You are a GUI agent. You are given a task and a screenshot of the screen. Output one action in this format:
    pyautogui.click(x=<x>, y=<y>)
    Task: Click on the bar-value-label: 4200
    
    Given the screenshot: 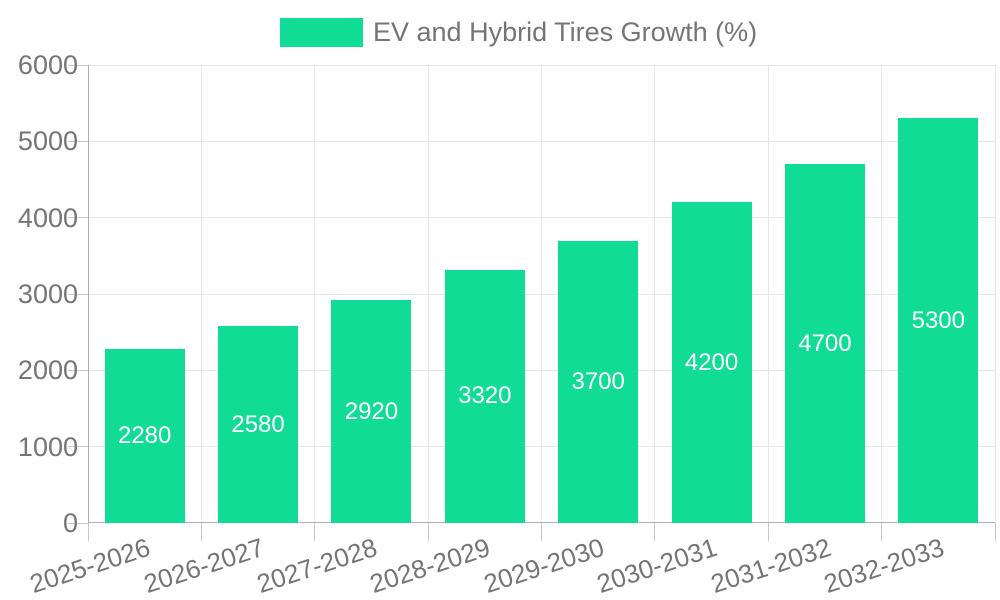 What is the action you would take?
    pyautogui.click(x=711, y=362)
    